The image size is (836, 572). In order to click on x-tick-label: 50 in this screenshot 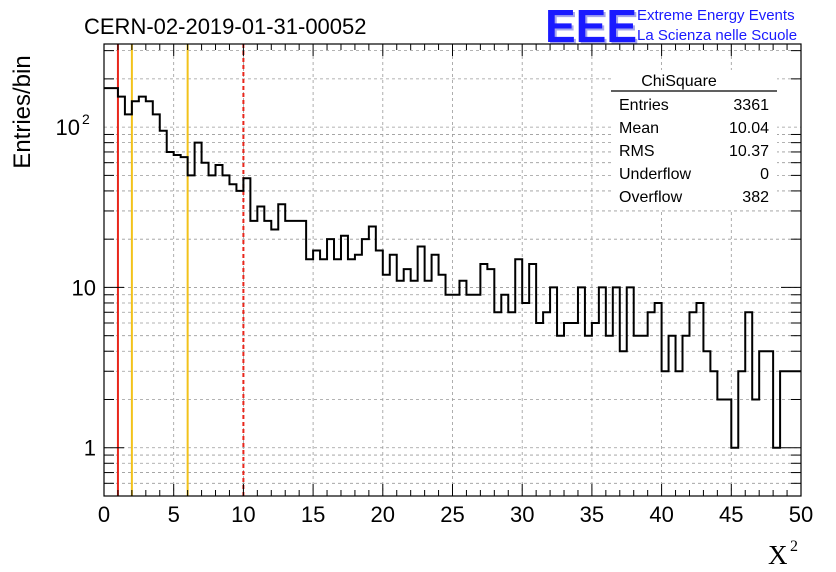, I will do `click(801, 514)`.